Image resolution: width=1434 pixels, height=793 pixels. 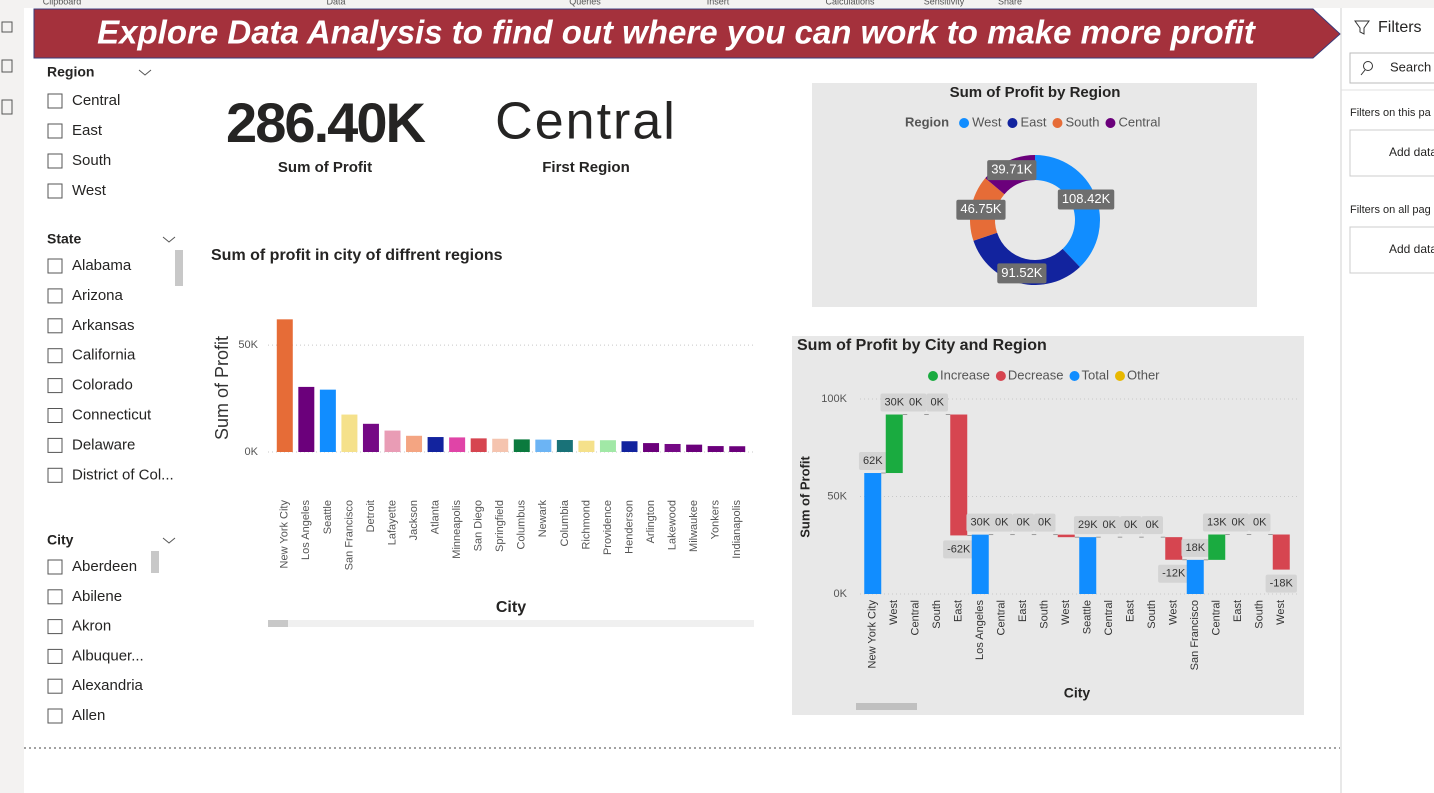 What do you see at coordinates (1411, 249) in the screenshot?
I see `add-data-button: Add data` at bounding box center [1411, 249].